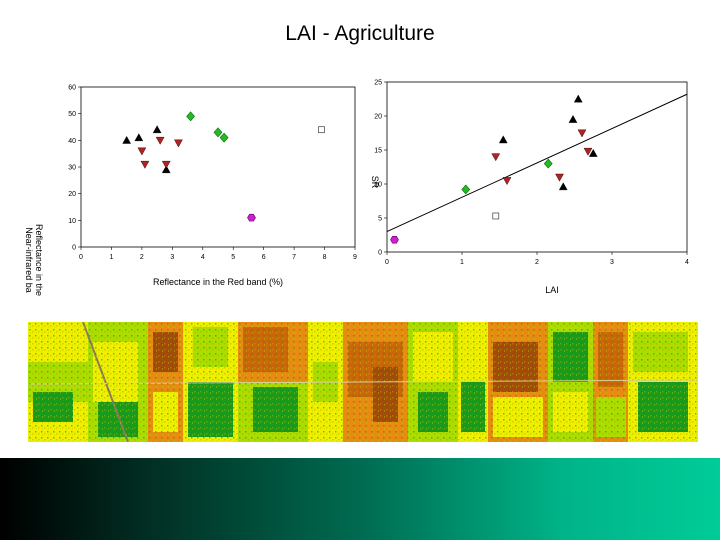 The image size is (720, 540). What do you see at coordinates (72, 141) in the screenshot?
I see `y-tick-label: 40` at bounding box center [72, 141].